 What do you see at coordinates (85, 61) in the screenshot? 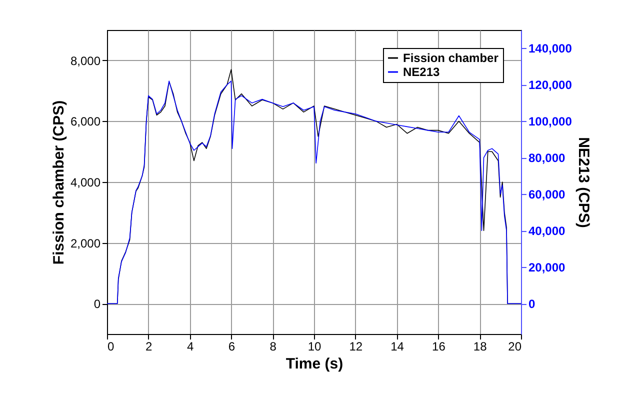
I see `y-tick-label: 8,000` at bounding box center [85, 61].